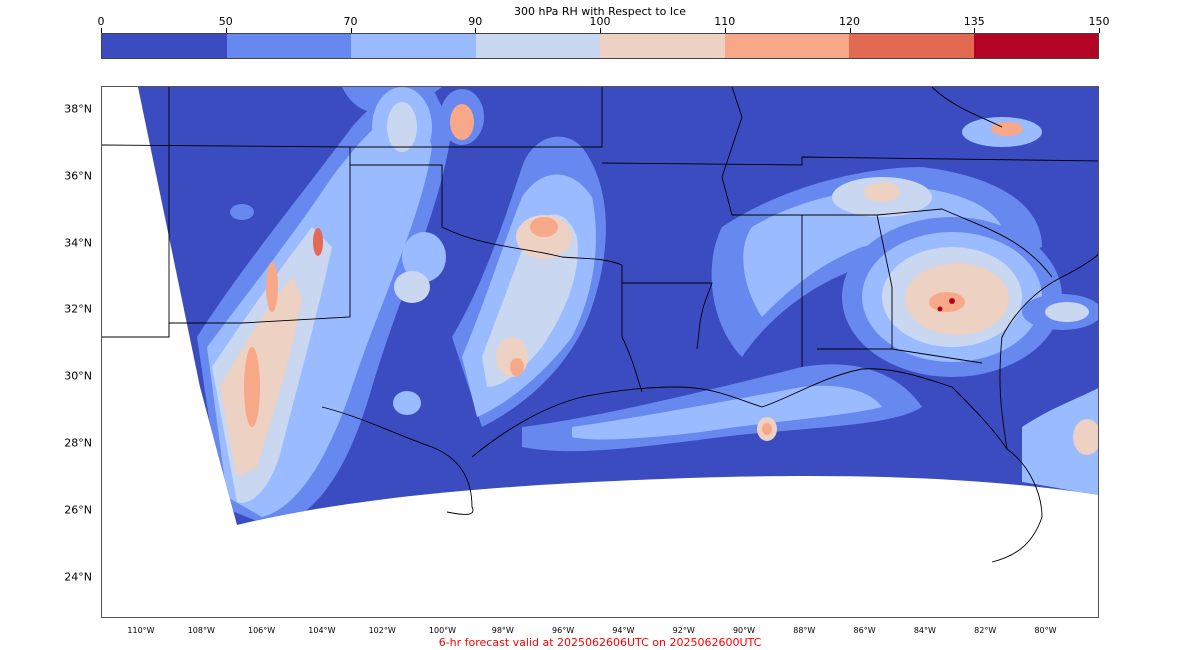  I want to click on latitude-label: 28°N, so click(78, 443).